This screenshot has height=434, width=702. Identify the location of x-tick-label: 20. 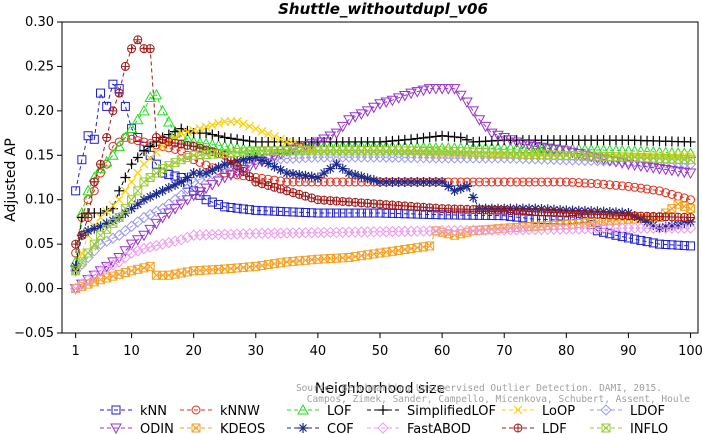
(193, 351).